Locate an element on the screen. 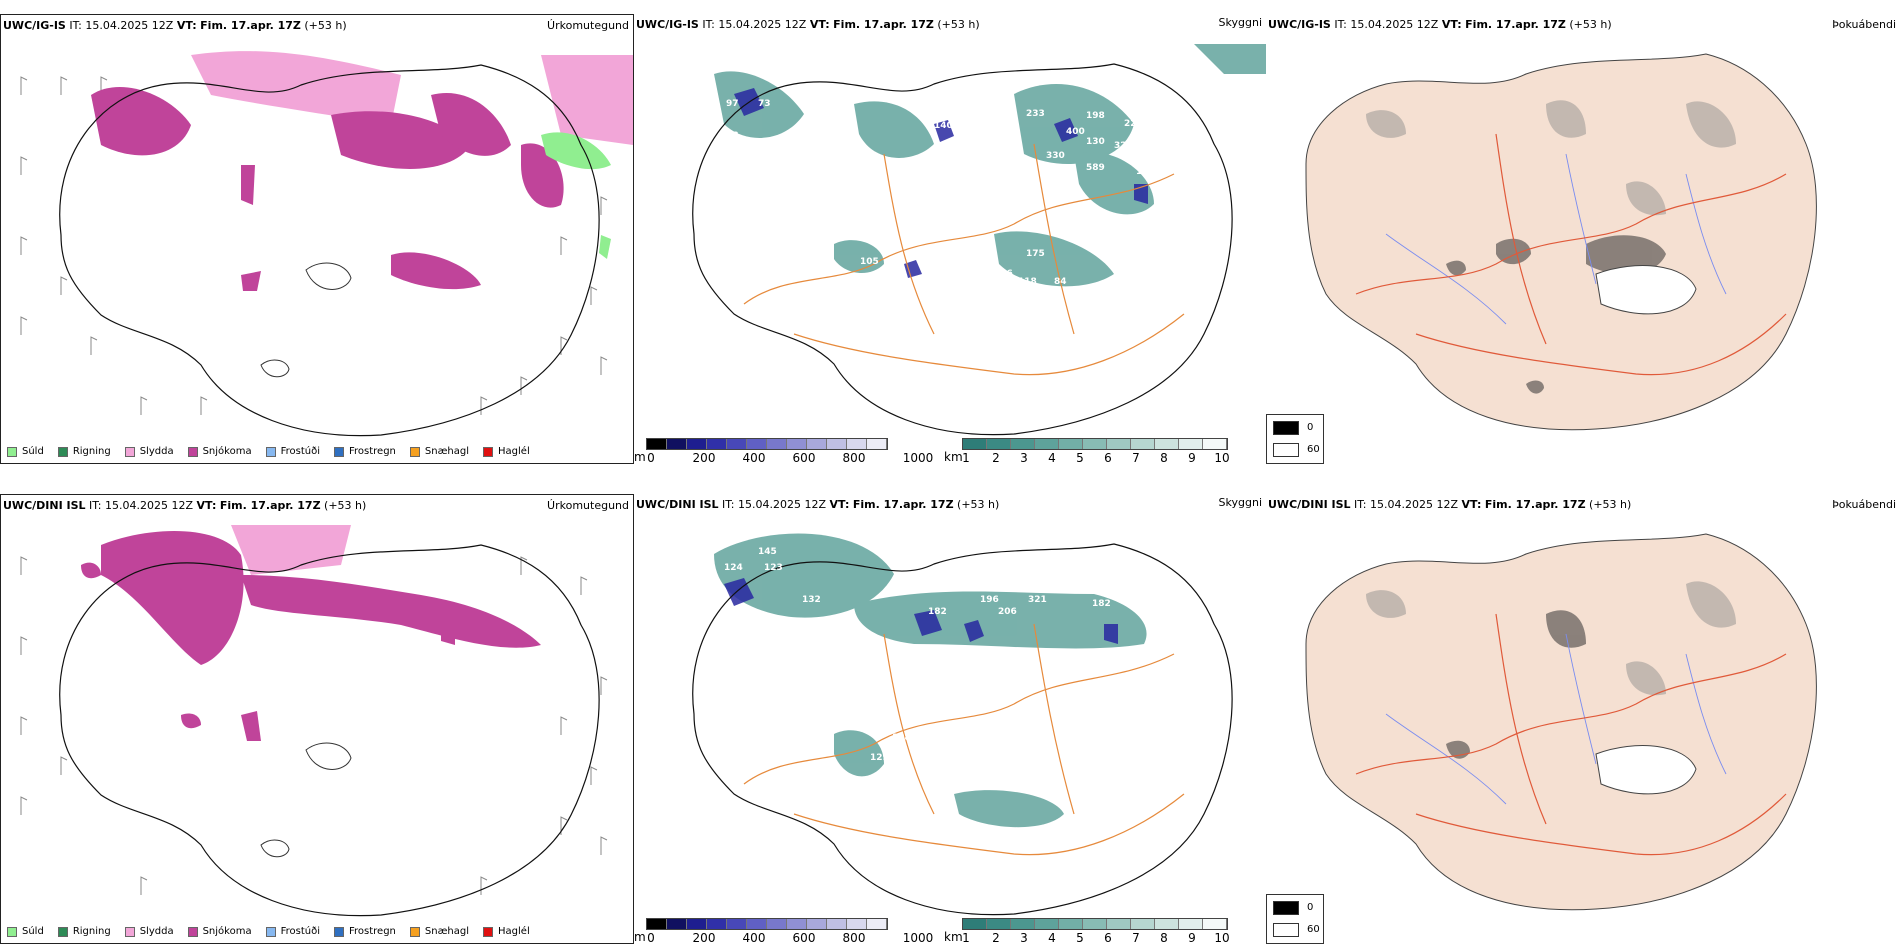 The width and height of the screenshot is (1900, 950). ceiling-value: 233 is located at coordinates (1035, 114).